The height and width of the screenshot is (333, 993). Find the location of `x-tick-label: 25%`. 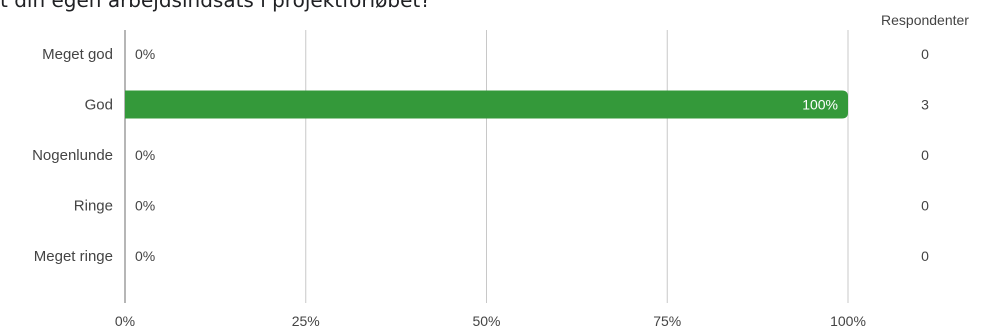

x-tick-label: 25% is located at coordinates (306, 321).